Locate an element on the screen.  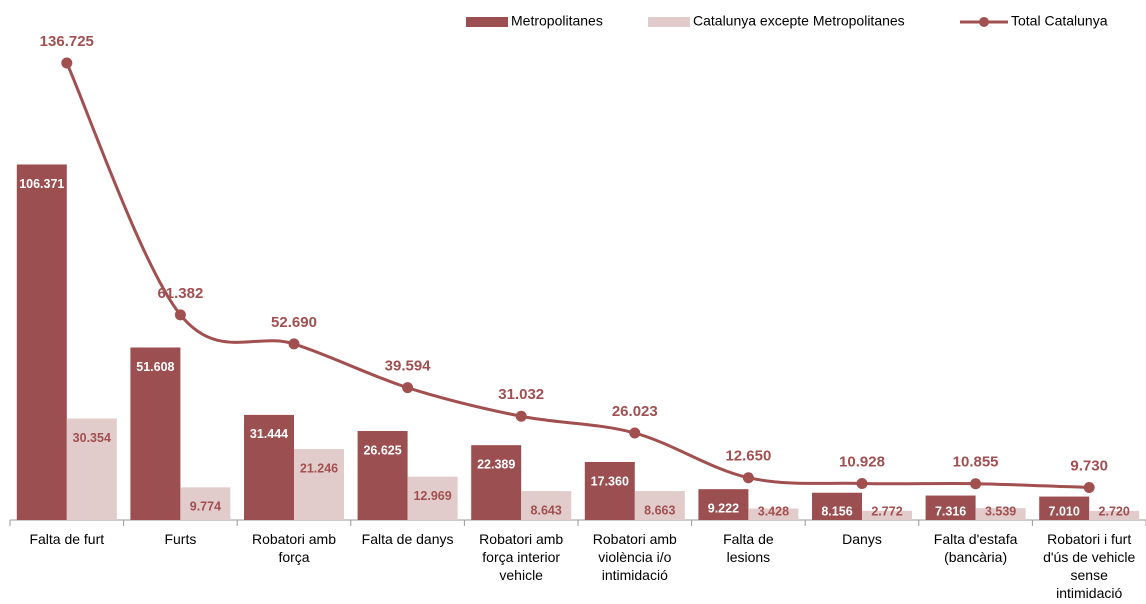
bar-value-label: 3.428 is located at coordinates (773, 511).